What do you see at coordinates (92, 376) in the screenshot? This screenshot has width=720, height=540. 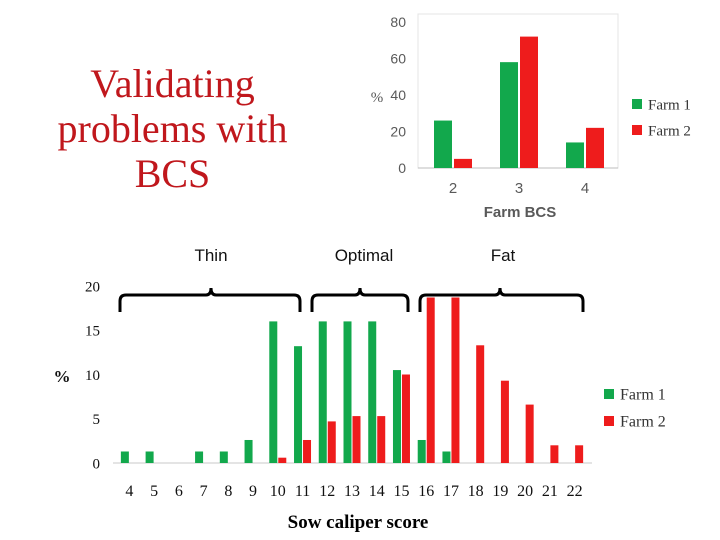 I see `y-tick-label: 10` at bounding box center [92, 376].